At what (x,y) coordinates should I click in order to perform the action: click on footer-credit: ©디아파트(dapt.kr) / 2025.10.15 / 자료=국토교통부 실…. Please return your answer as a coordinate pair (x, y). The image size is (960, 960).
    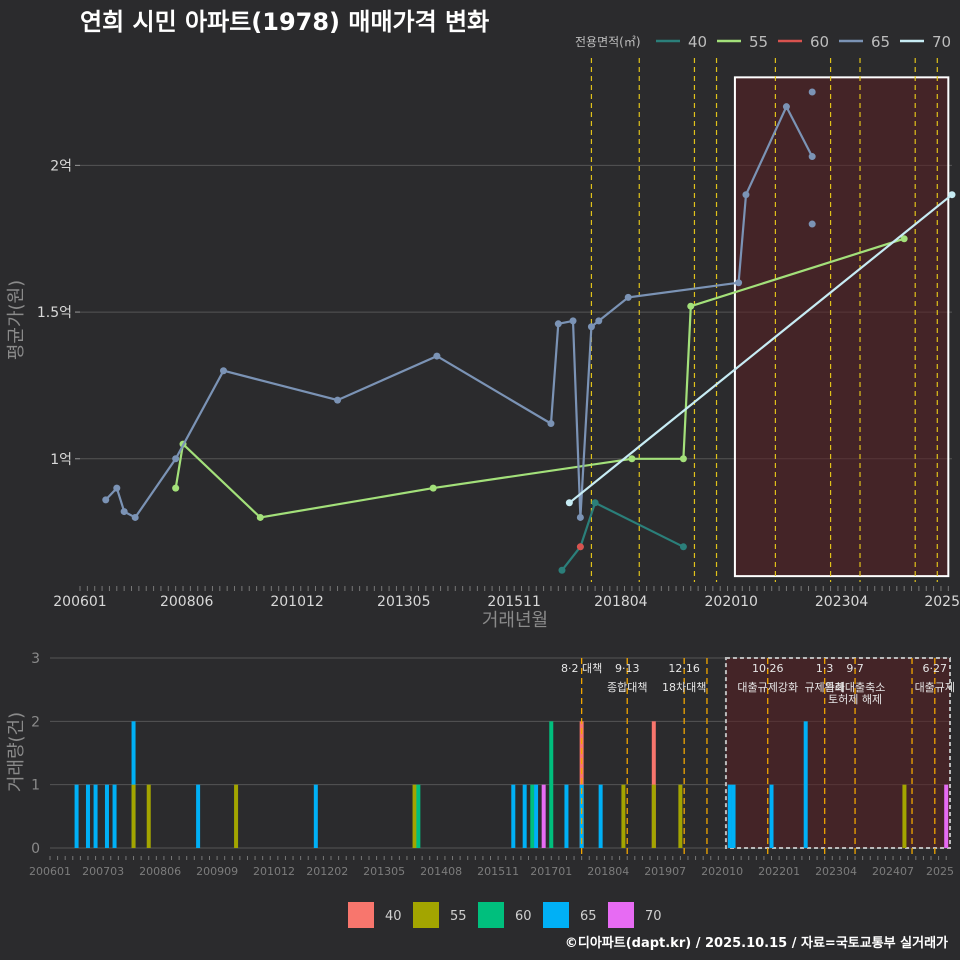
    Looking at the image, I should click on (756, 943).